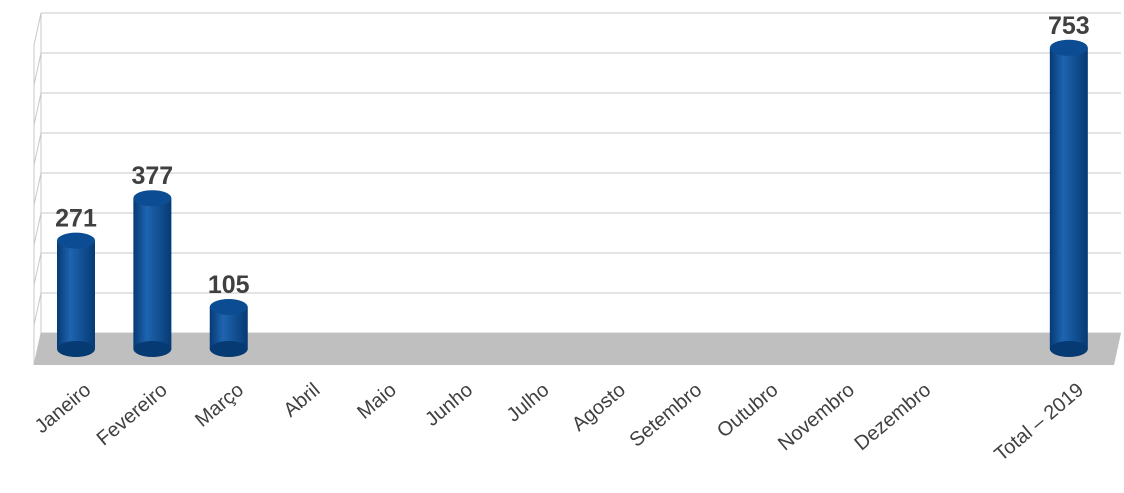 Image resolution: width=1124 pixels, height=493 pixels. Describe the element at coordinates (816, 417) in the screenshot. I see `tick-label-11: Novembro` at that location.